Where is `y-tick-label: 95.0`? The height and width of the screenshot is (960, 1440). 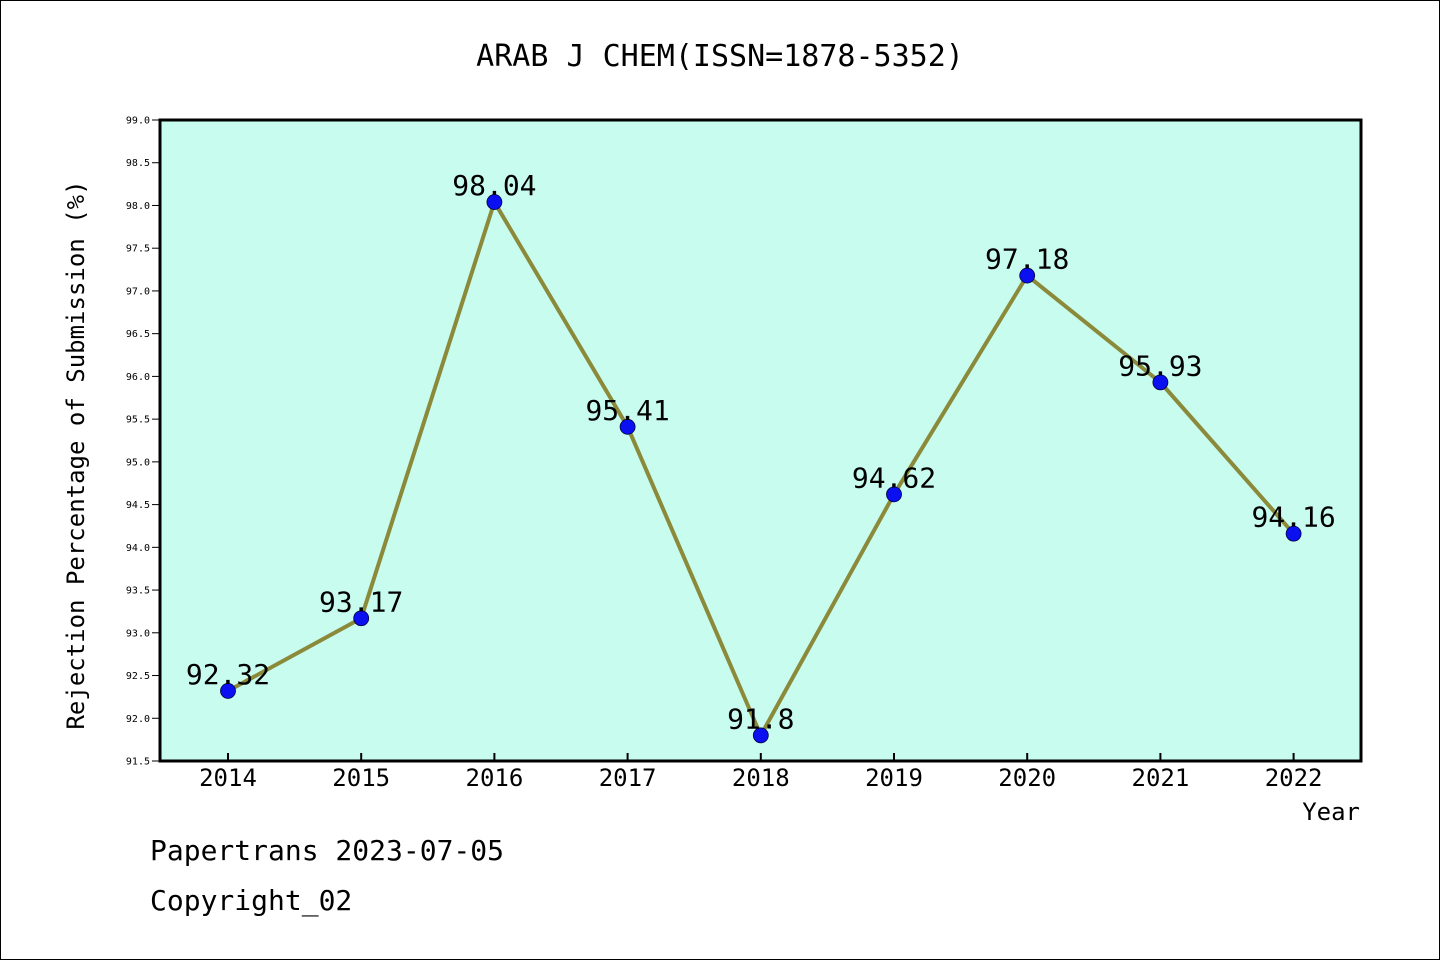 y-tick-label: 95.0 is located at coordinates (138, 462).